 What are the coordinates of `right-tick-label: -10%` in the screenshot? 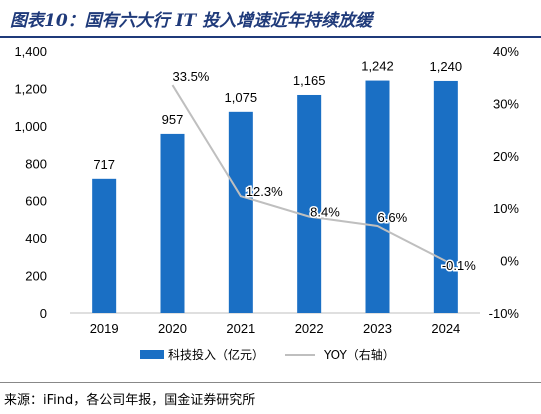 It's located at (504, 313).